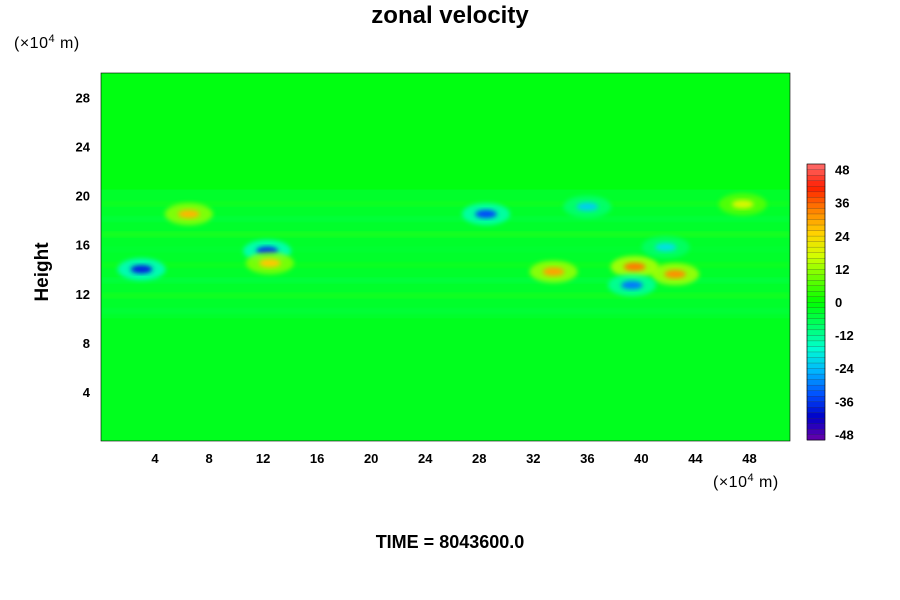  Describe the element at coordinates (371, 458) in the screenshot. I see `x-tick-label: 20` at that location.